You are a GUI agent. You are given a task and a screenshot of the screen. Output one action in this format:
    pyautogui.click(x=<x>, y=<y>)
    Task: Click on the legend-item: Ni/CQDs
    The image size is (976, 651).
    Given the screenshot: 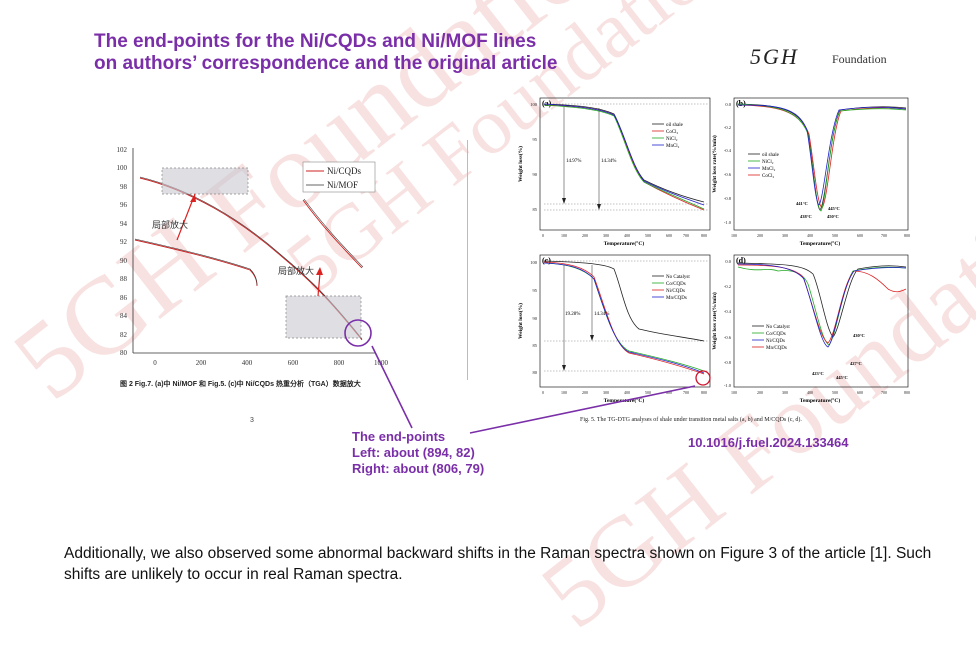 What is the action you would take?
    pyautogui.click(x=675, y=291)
    